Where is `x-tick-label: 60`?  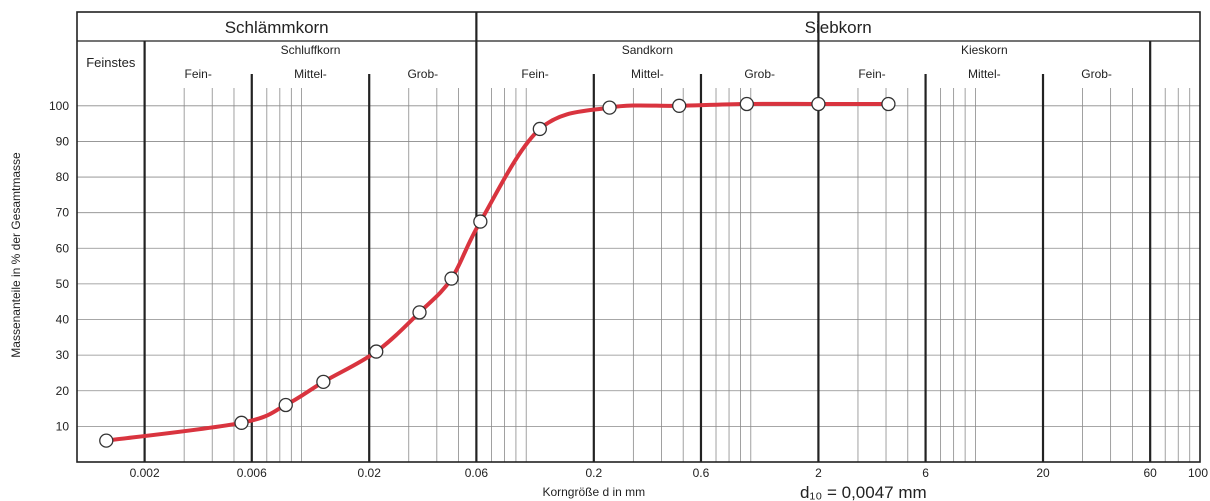
x-tick-label: 60 is located at coordinates (1150, 473).